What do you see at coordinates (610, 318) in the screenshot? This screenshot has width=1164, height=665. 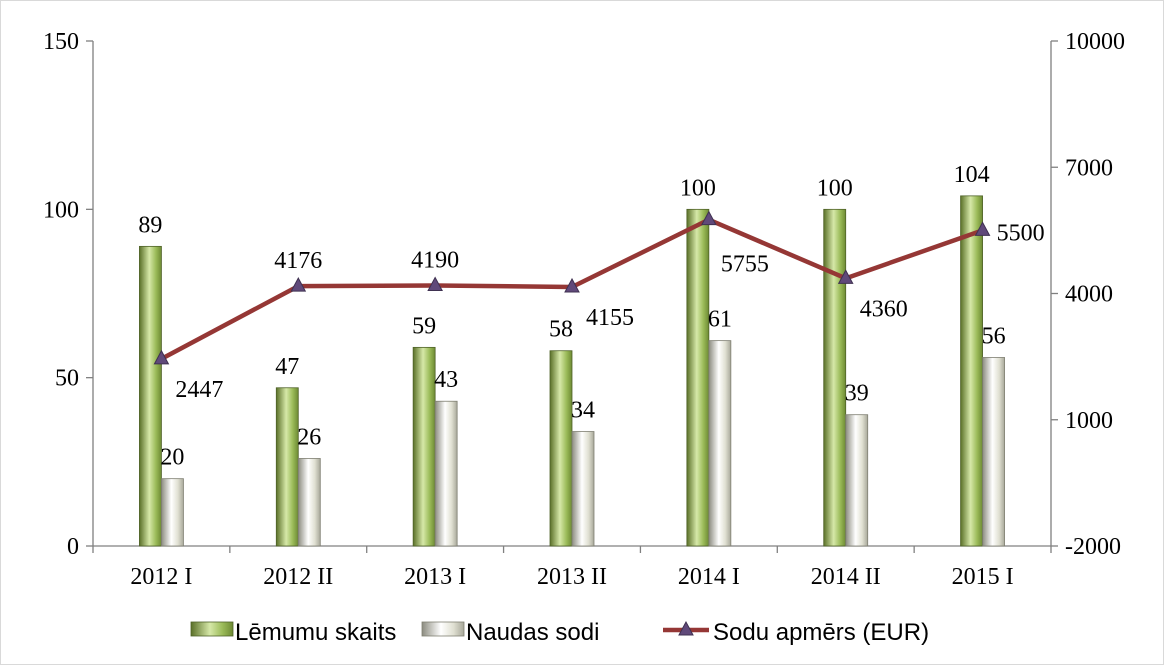 I see `data-label-sodu-apmers: 4155` at bounding box center [610, 318].